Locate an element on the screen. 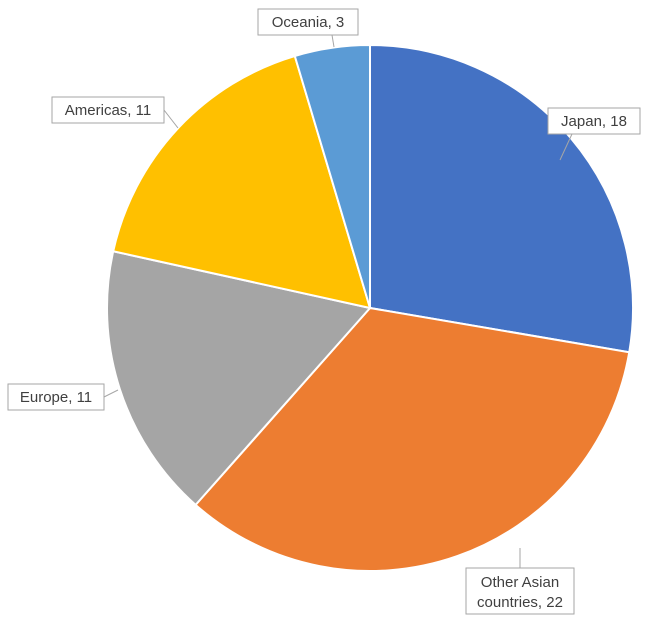 The height and width of the screenshot is (619, 668). data-label-box-japan is located at coordinates (594, 121).